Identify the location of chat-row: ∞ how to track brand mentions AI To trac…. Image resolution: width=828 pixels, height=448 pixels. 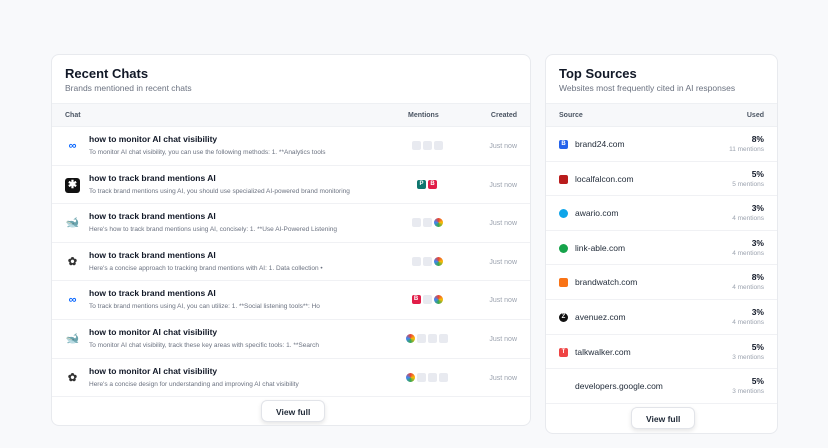
(291, 300).